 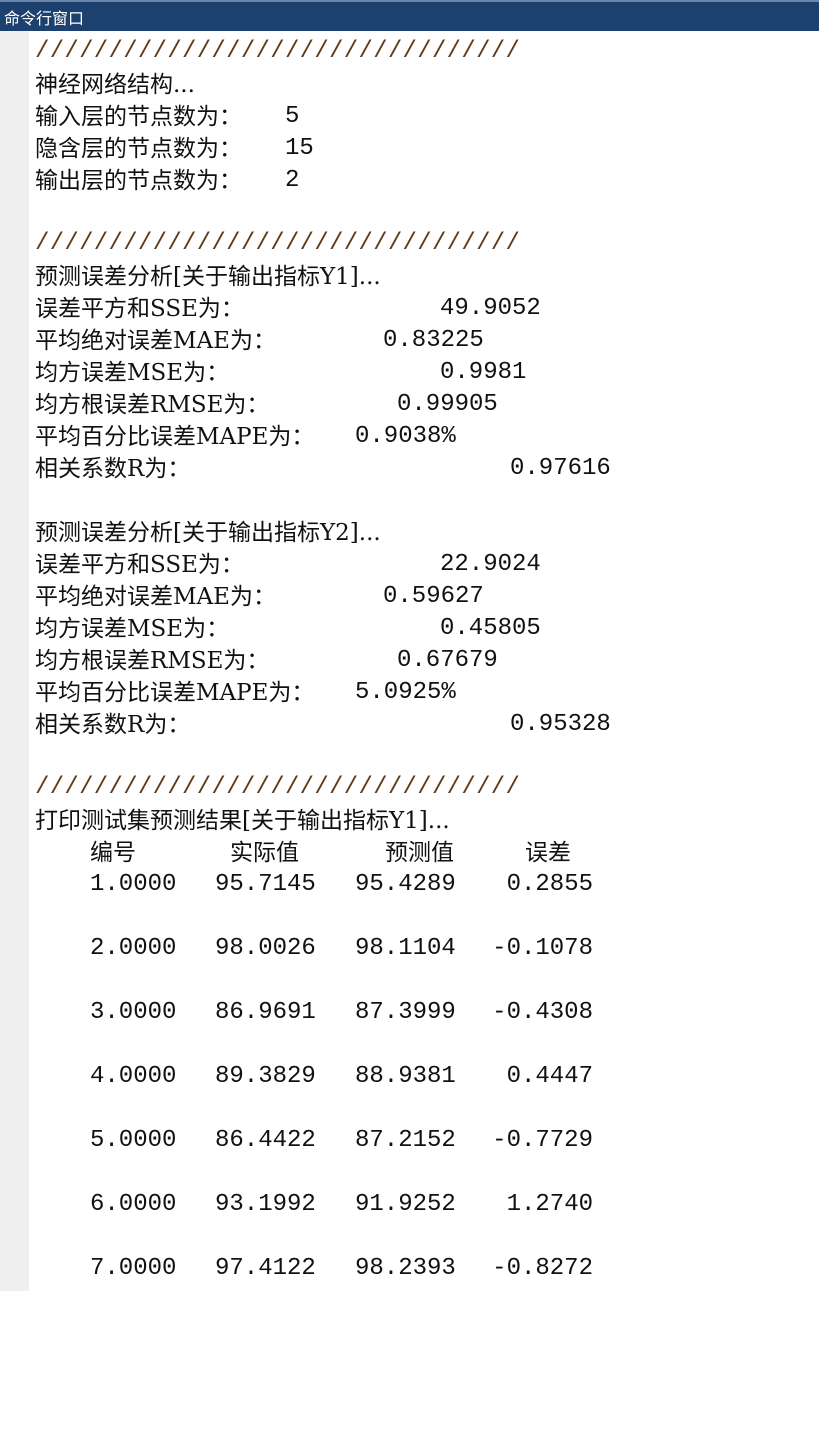 What do you see at coordinates (542, 1268) in the screenshot?
I see `cell-error: -0.8272` at bounding box center [542, 1268].